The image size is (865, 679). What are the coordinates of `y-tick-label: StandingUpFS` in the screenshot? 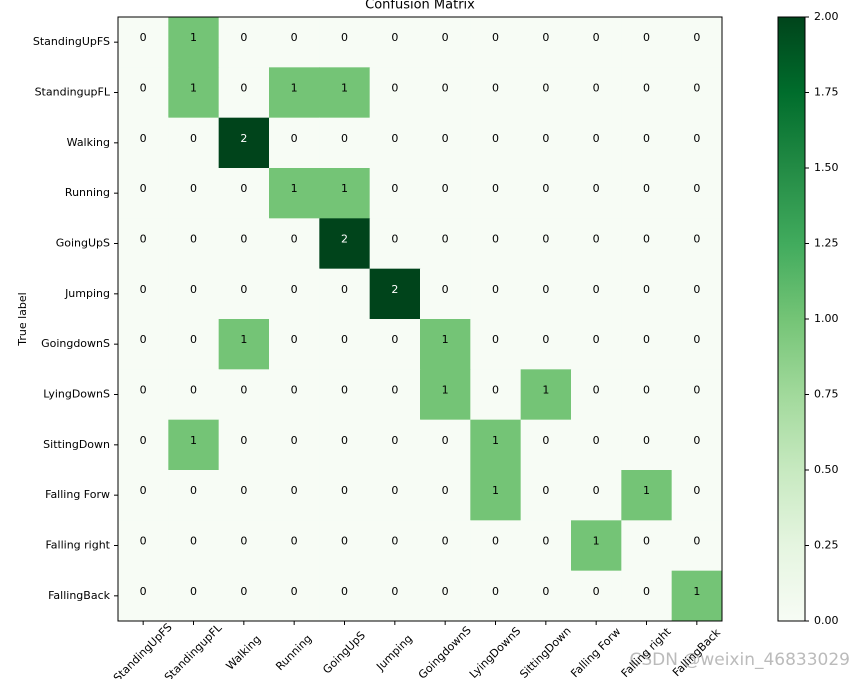 It's located at (71, 41).